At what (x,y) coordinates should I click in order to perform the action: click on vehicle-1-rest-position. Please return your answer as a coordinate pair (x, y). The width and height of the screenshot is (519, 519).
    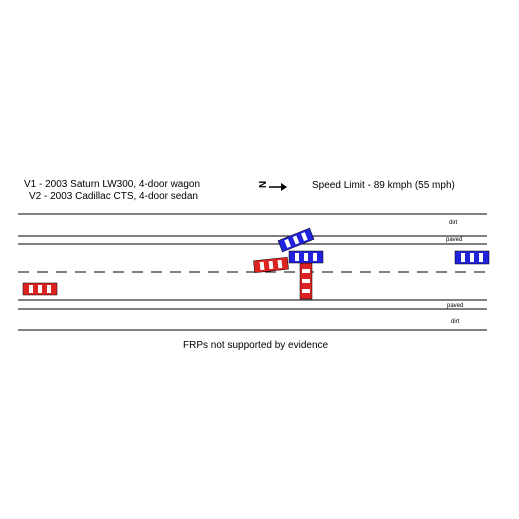
    Looking at the image, I should click on (306, 281).